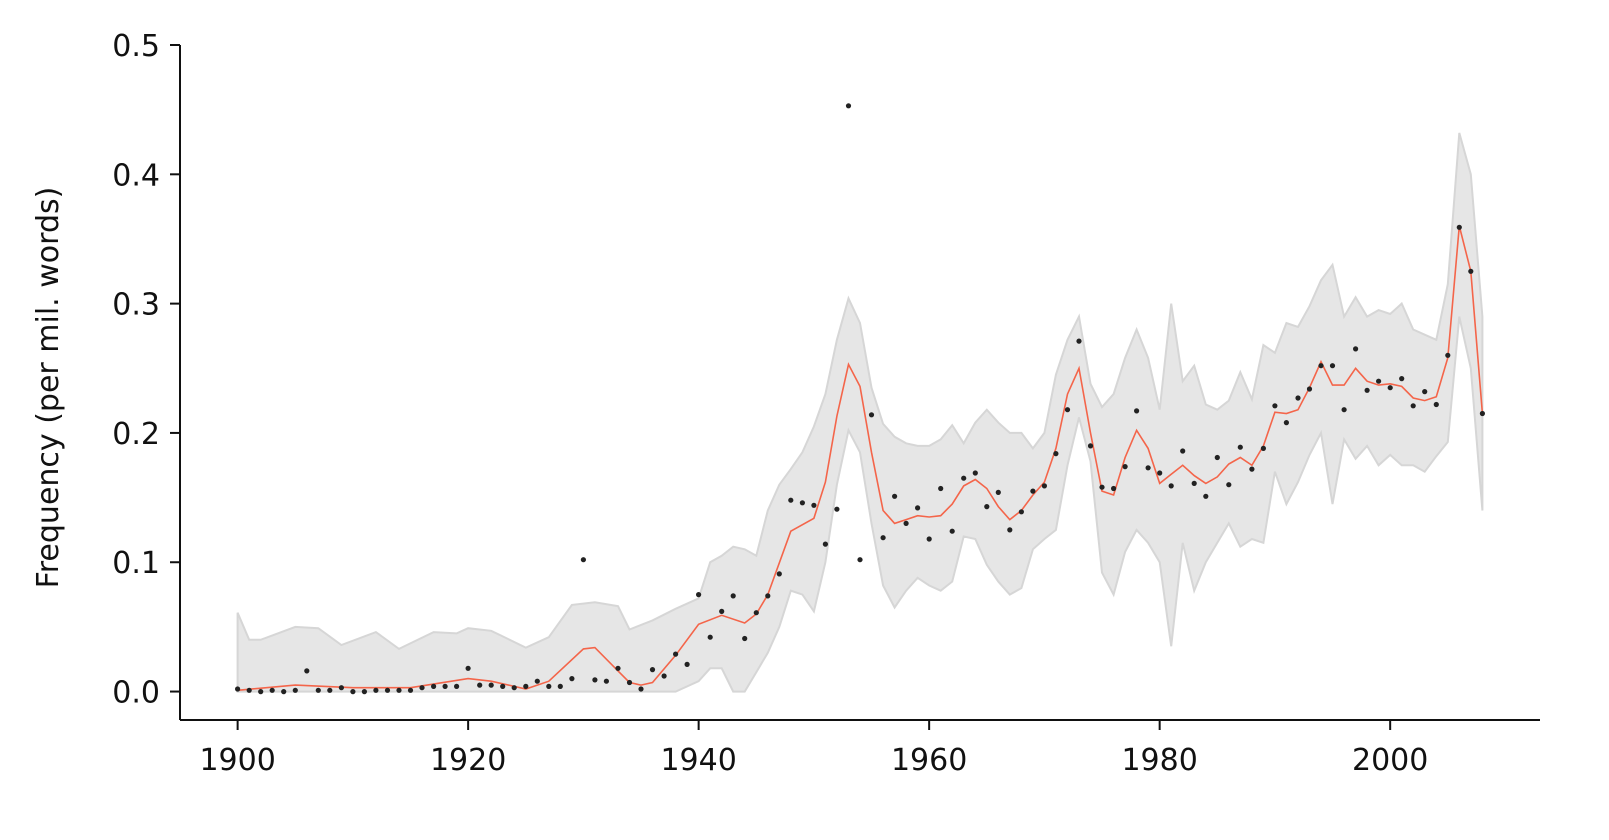 Image resolution: width=1609 pixels, height=840 pixels. What do you see at coordinates (468, 760) in the screenshot?
I see `x-tick-label: 1920` at bounding box center [468, 760].